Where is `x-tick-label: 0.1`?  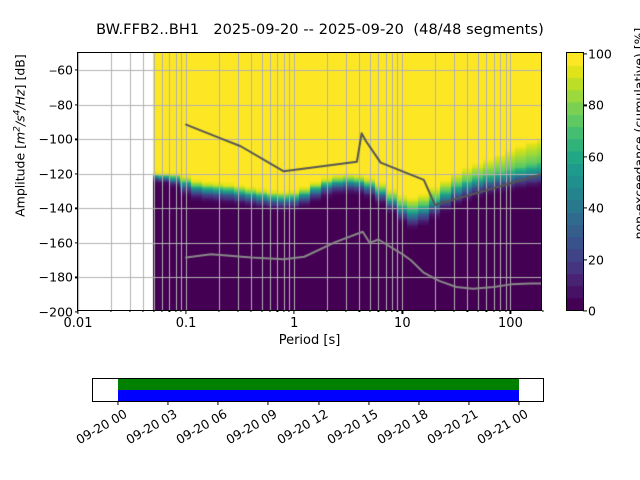
x-tick-label: 0.1 is located at coordinates (186, 323).